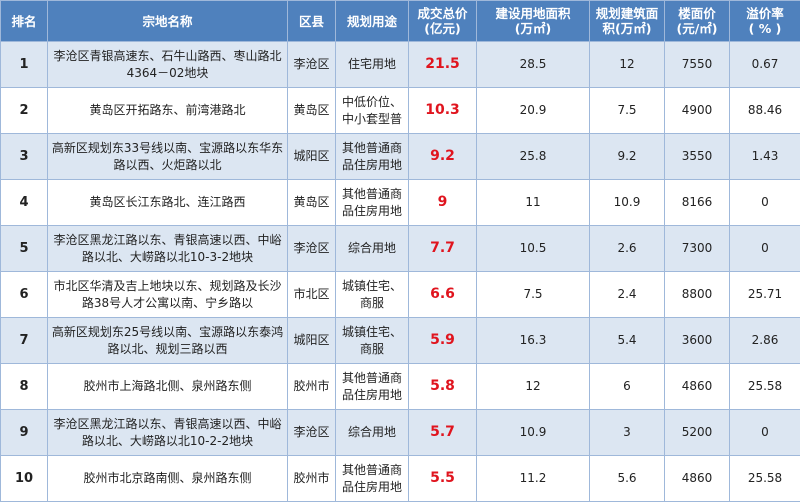  What do you see at coordinates (442, 340) in the screenshot?
I see `total-price-cell: 5.9` at bounding box center [442, 340].